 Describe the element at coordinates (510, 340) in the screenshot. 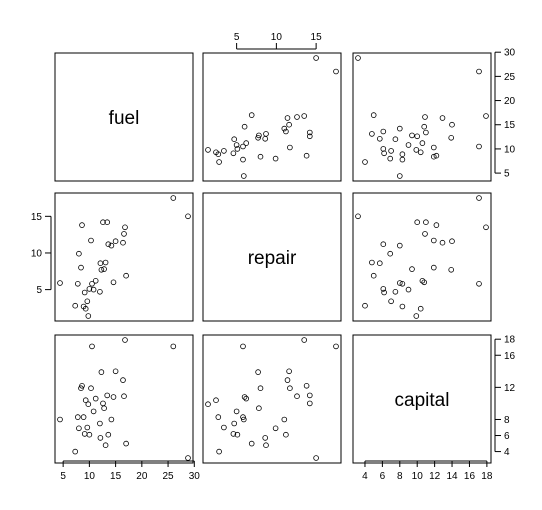

I see `capital-right-tick-label: 18` at that location.